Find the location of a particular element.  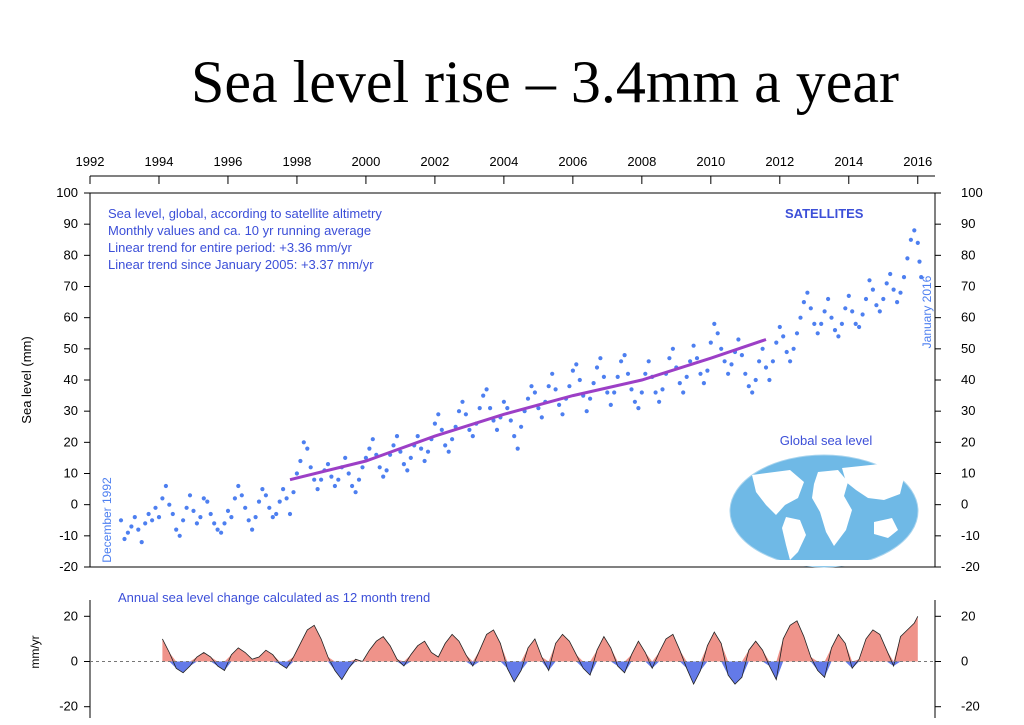

antarctica-shape is located at coordinates (825, 563).